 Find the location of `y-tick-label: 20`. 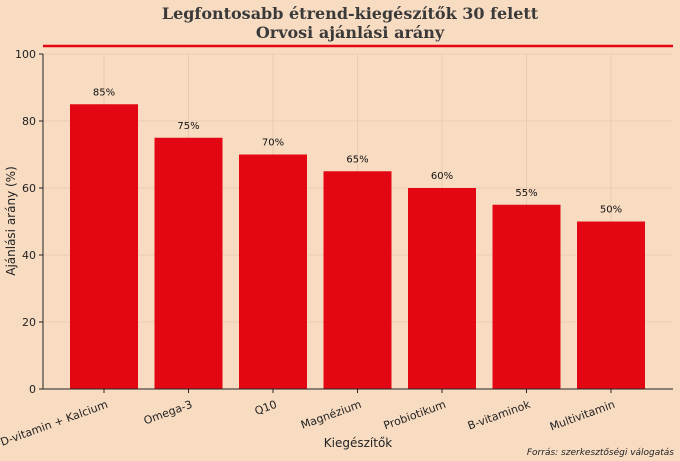

y-tick-label: 20 is located at coordinates (29, 322).